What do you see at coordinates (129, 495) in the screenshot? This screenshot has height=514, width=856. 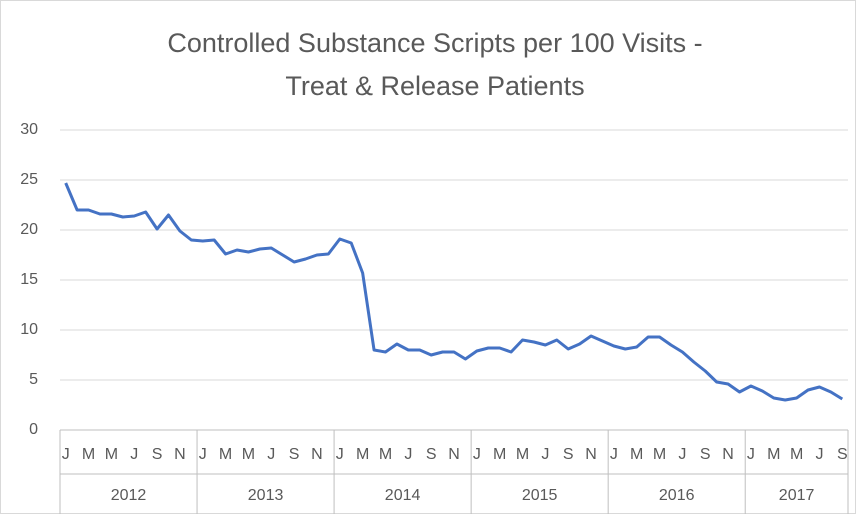 I see `year-label: 2012` at bounding box center [129, 495].